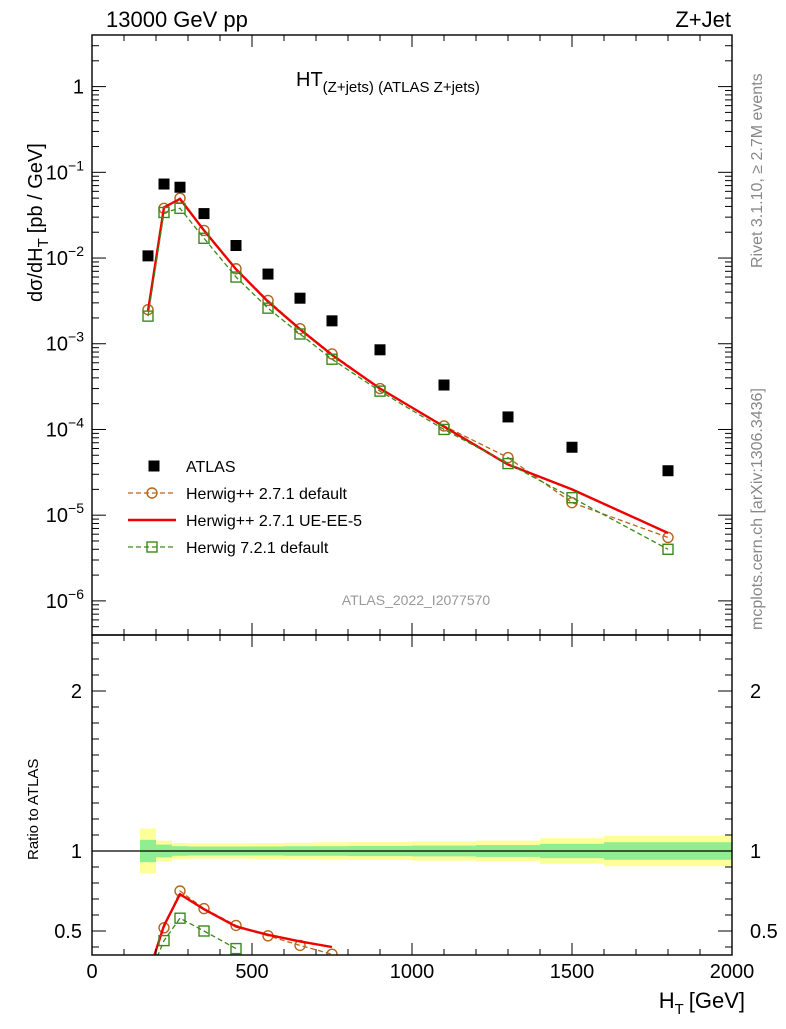  Describe the element at coordinates (267, 494) in the screenshot. I see `legend-label-1: Herwig++ 2.7.1 default` at that location.